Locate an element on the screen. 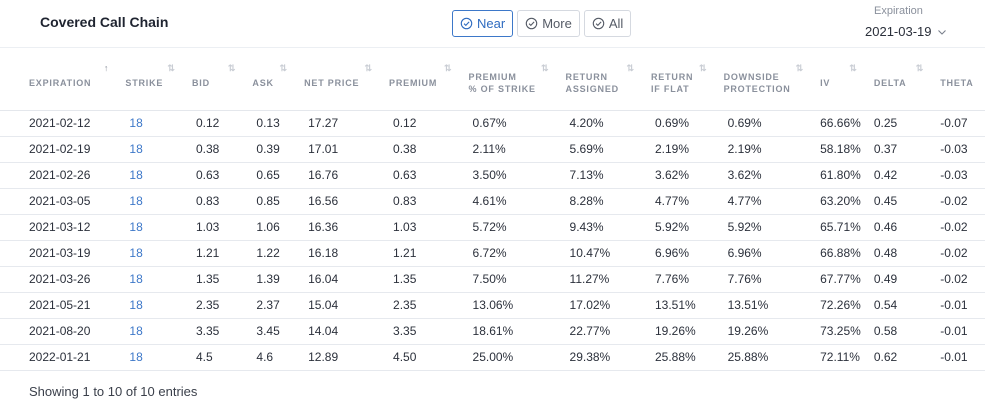 The image size is (985, 400). expiration-select: 2021-03-19 is located at coordinates (906, 31).